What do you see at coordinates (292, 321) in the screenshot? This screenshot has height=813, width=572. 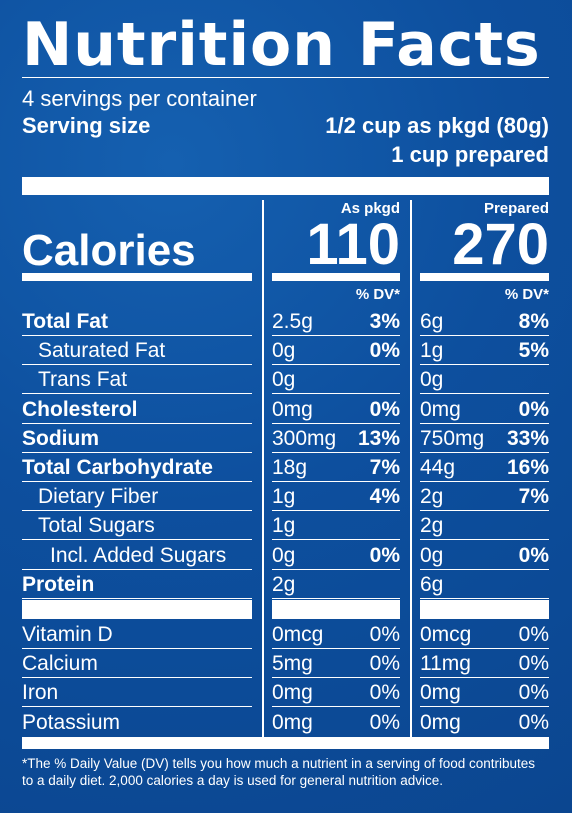 I see `amount-as-pkgd: 2.5g` at bounding box center [292, 321].